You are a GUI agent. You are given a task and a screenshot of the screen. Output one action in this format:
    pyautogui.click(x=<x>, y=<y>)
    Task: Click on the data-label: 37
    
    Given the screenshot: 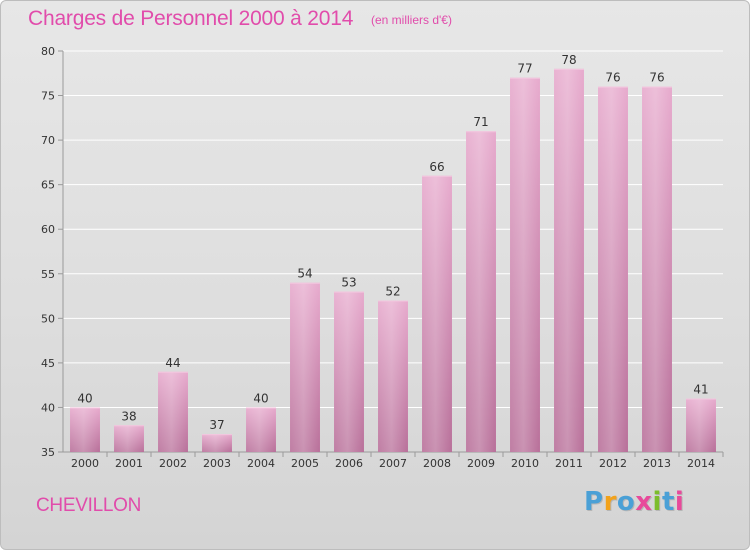 What is the action you would take?
    pyautogui.click(x=216, y=425)
    